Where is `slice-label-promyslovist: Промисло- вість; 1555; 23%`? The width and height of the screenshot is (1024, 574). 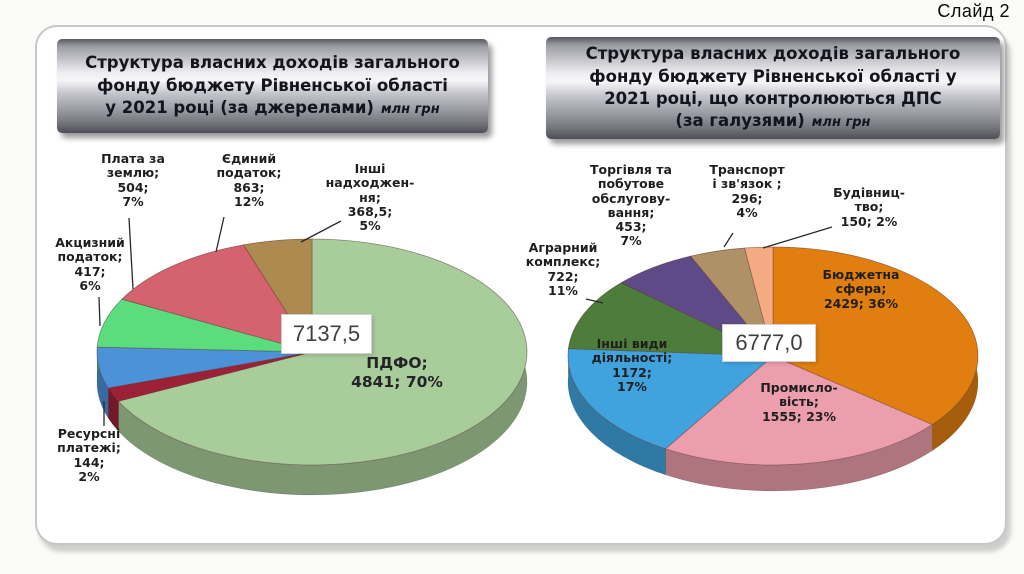
slice-label-promyslovist: Промисло- вість; 1555; 23% is located at coordinates (799, 402).